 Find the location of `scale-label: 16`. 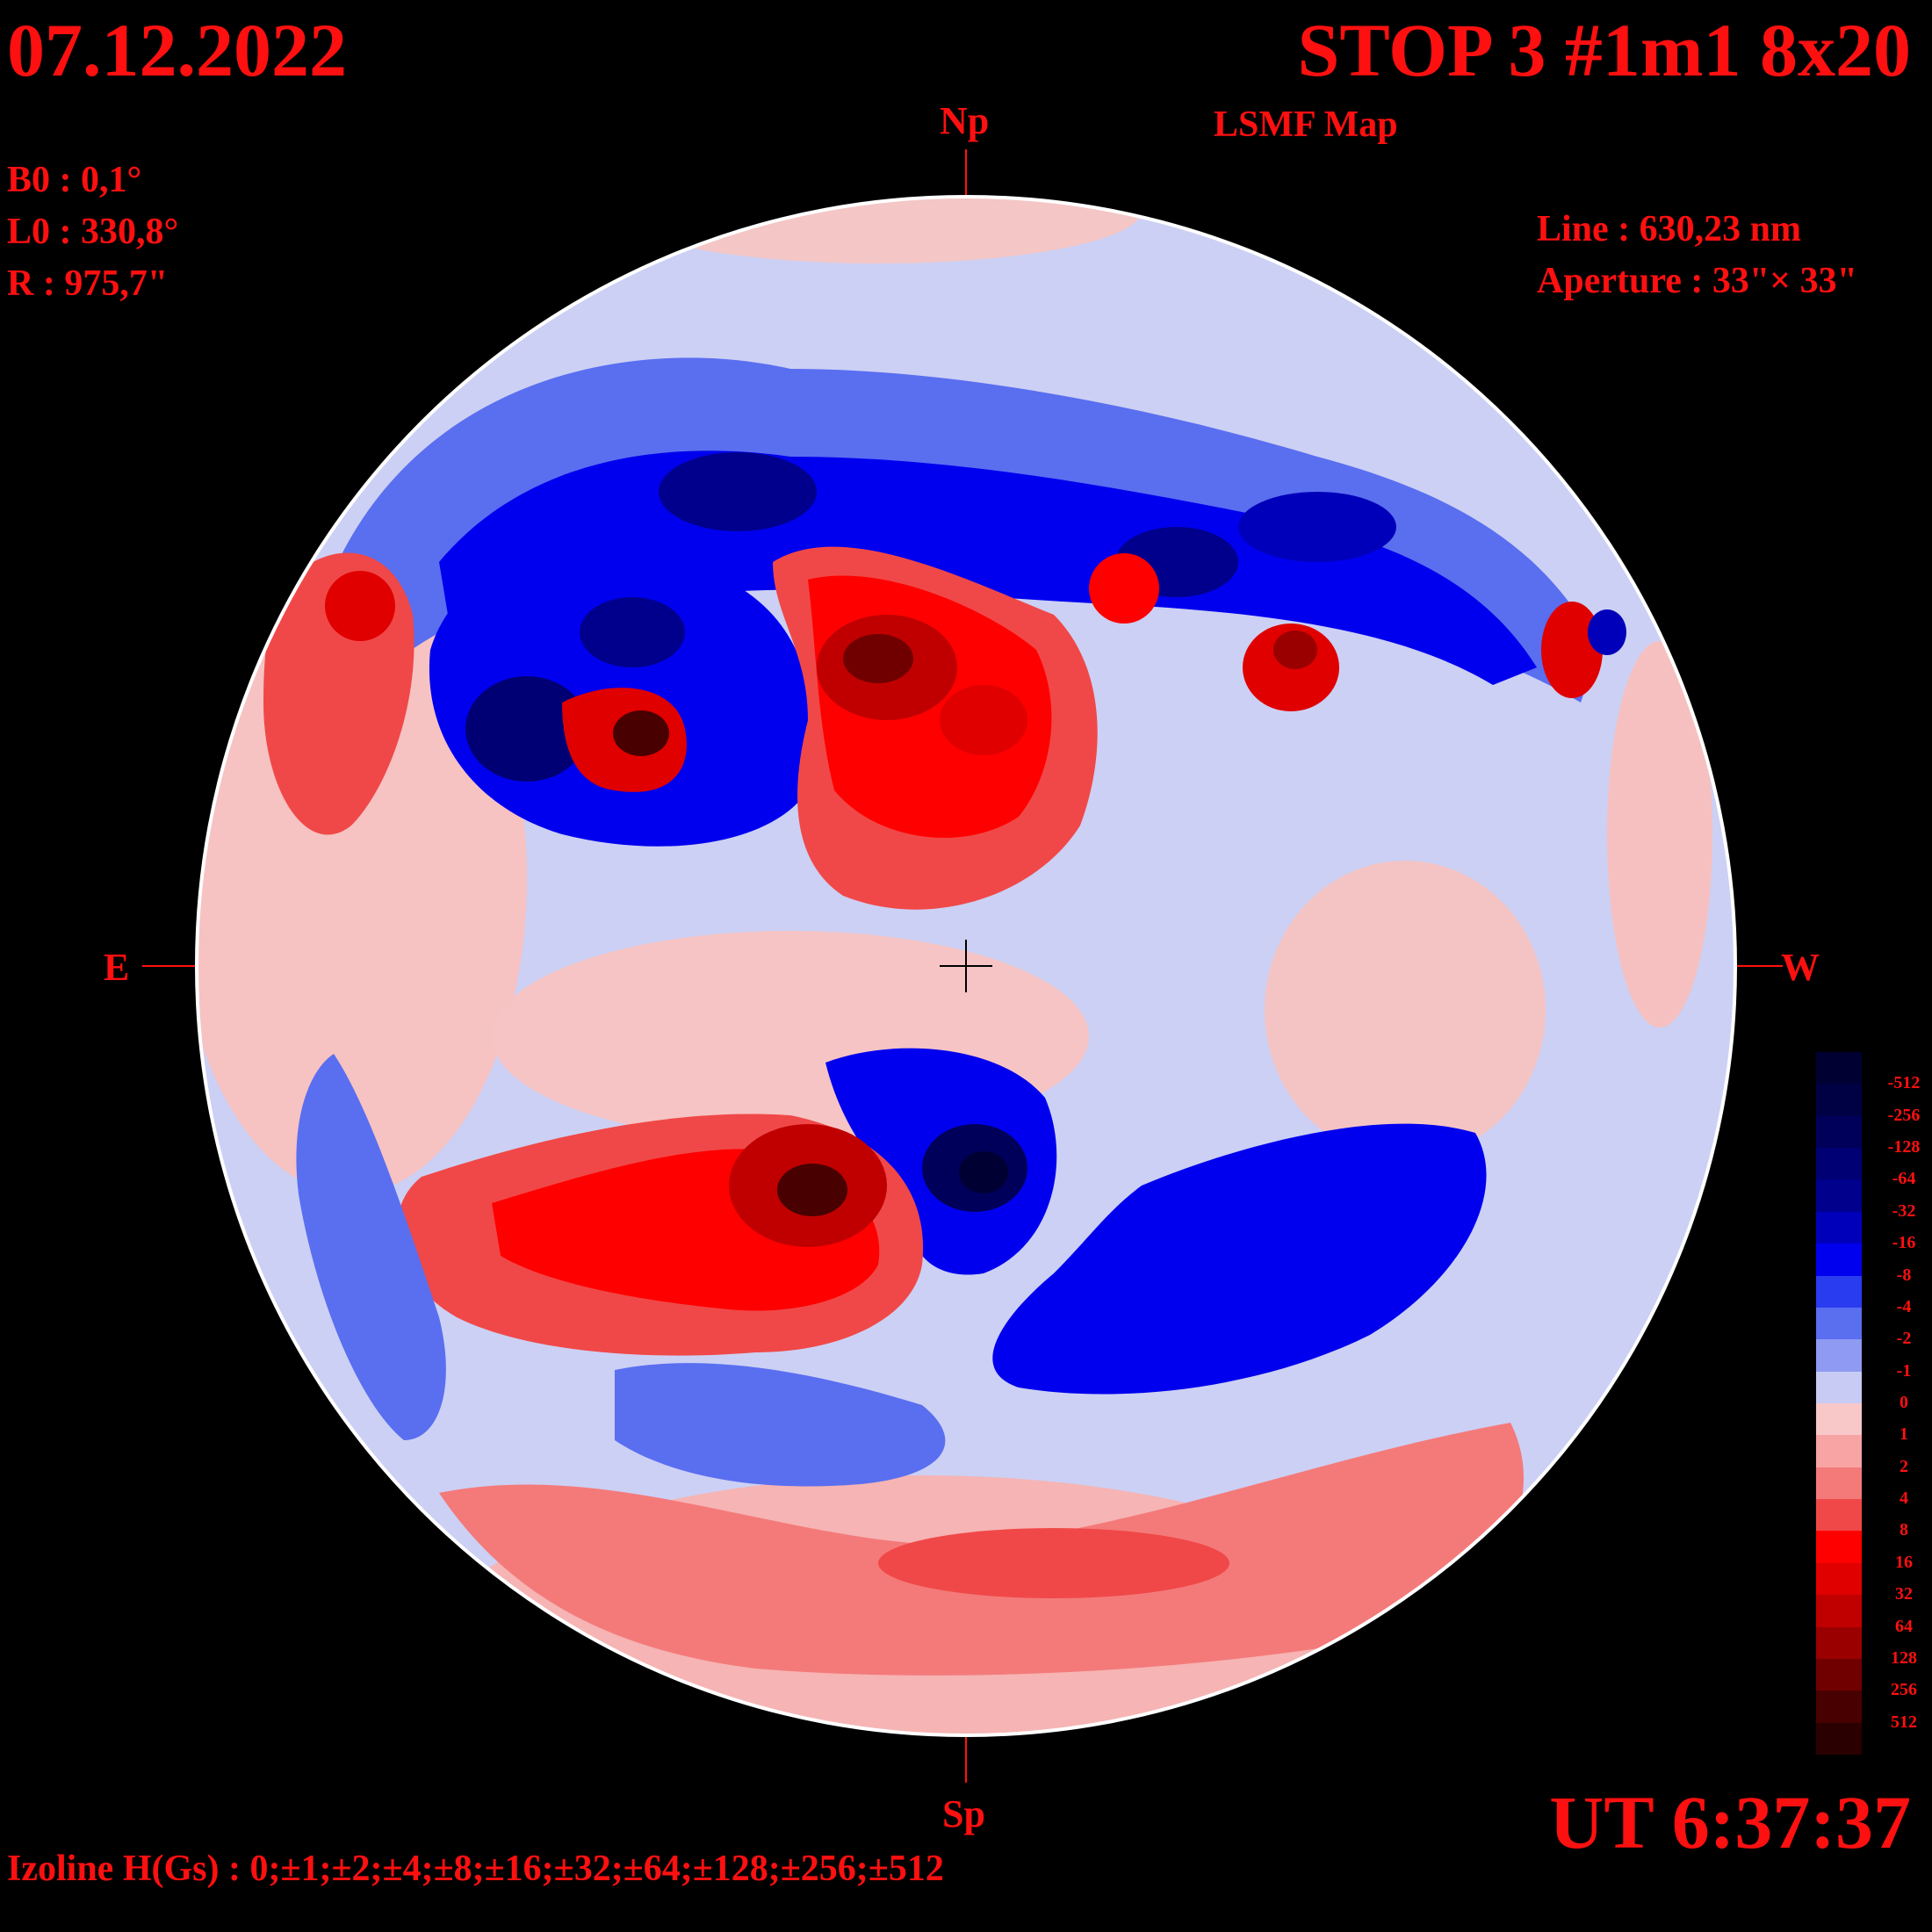

scale-label: 16 is located at coordinates (1904, 1562).